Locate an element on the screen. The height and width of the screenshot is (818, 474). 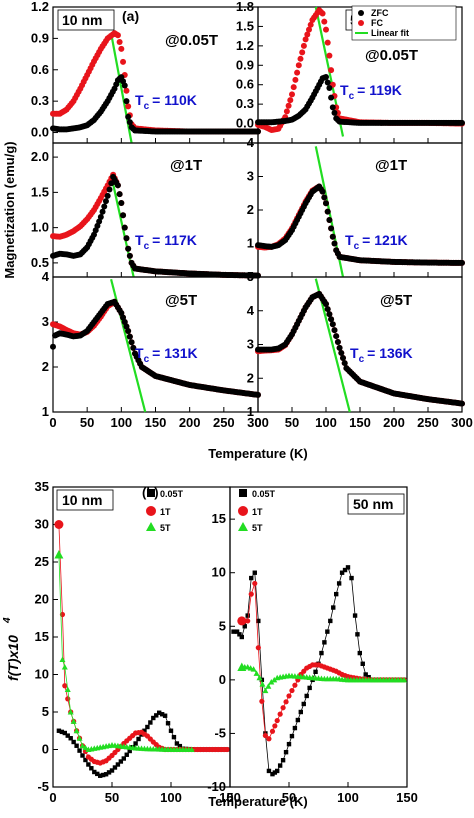
legend-b2-1T-label: 1T is located at coordinates (257, 512).